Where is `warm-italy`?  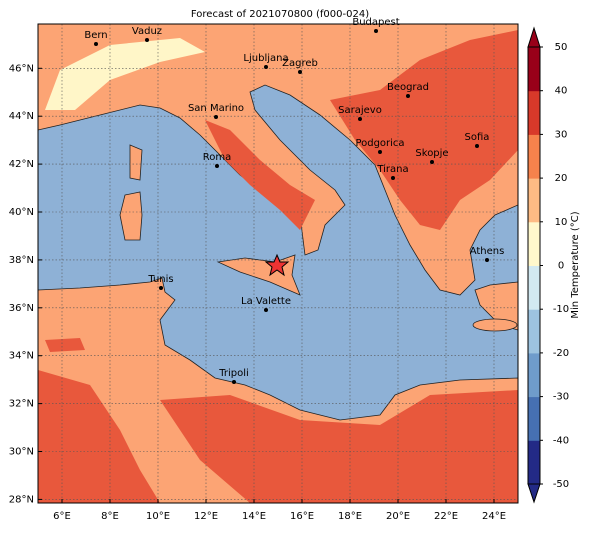
warm-italy is located at coordinates (260, 175).